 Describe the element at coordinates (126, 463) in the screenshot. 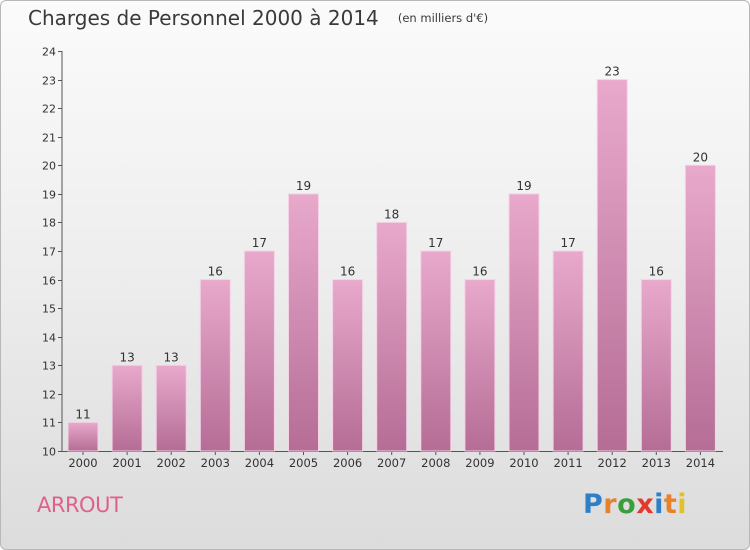

I see `x-tick-label-2001: 2001` at that location.